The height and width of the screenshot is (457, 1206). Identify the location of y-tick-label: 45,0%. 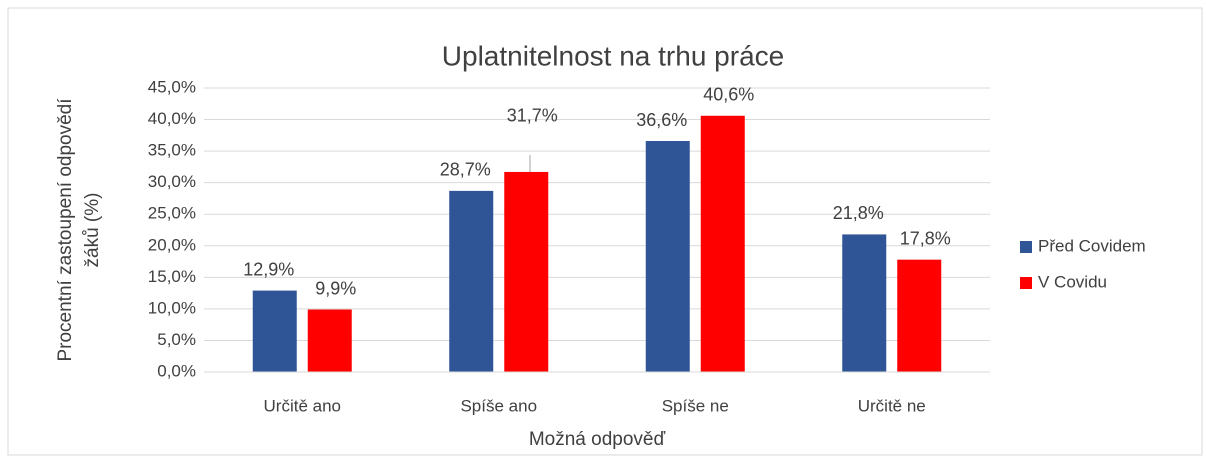
(172, 86).